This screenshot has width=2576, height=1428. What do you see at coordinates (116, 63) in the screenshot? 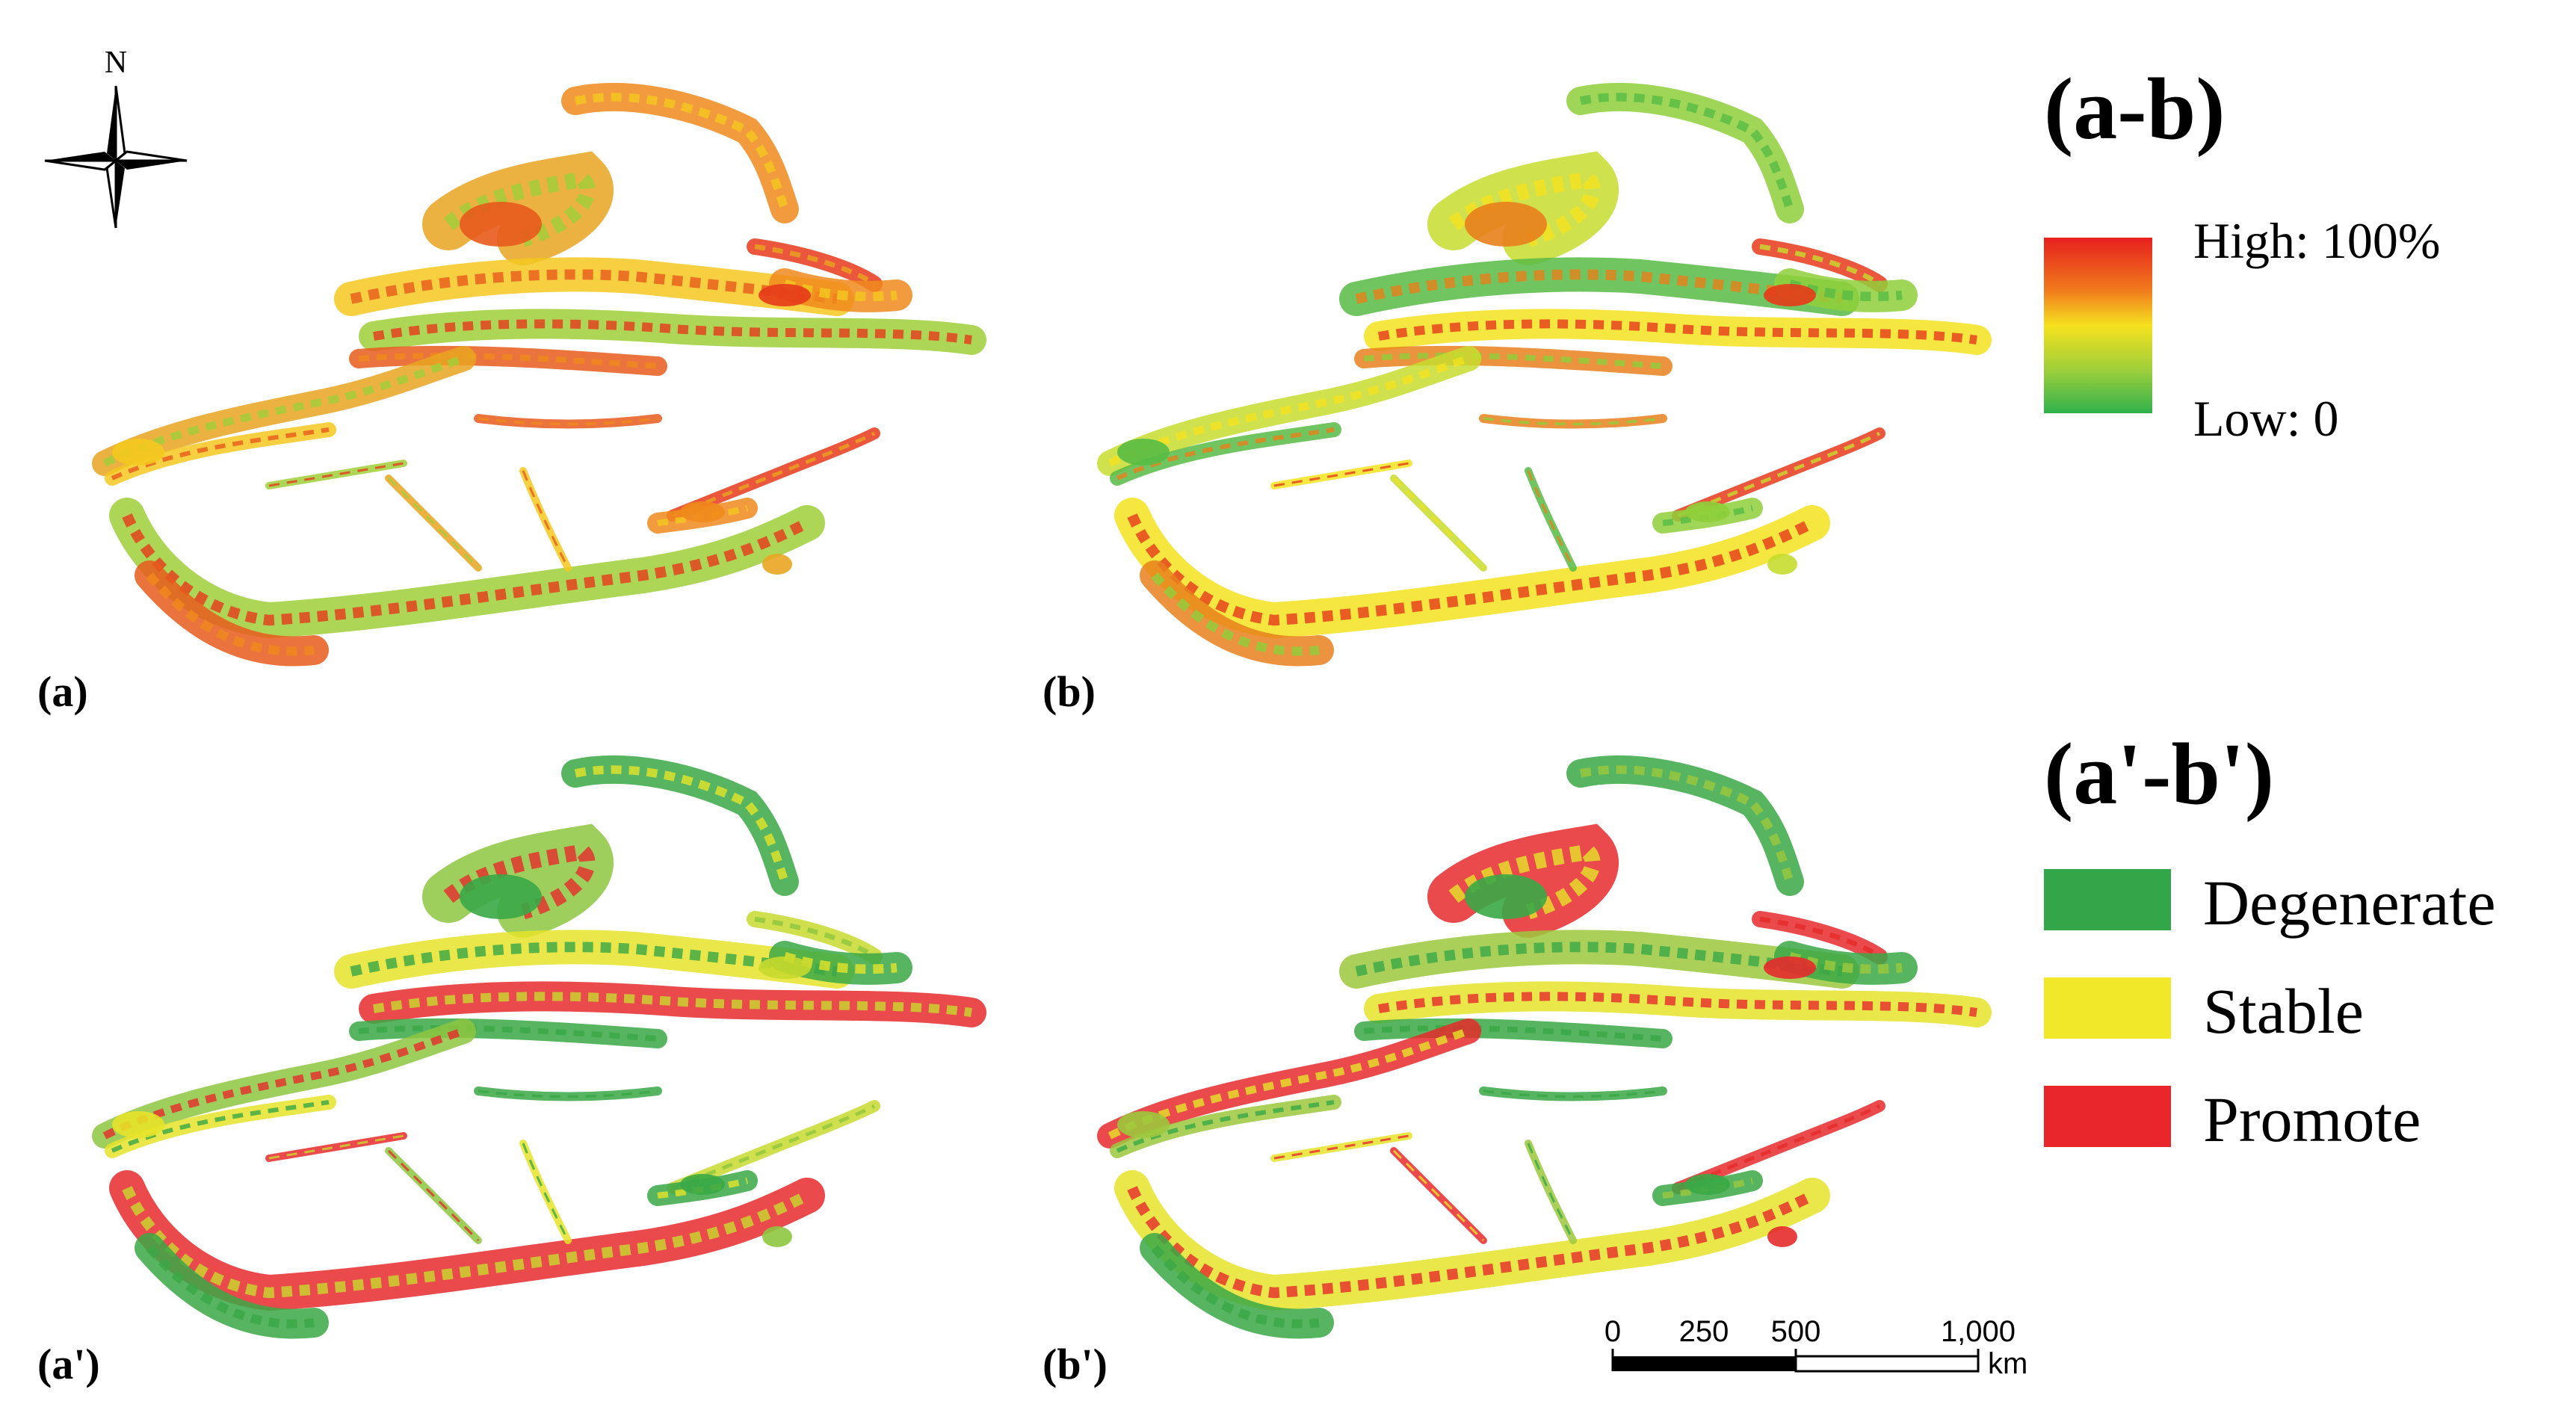
I see `compass-north-label: N` at bounding box center [116, 63].